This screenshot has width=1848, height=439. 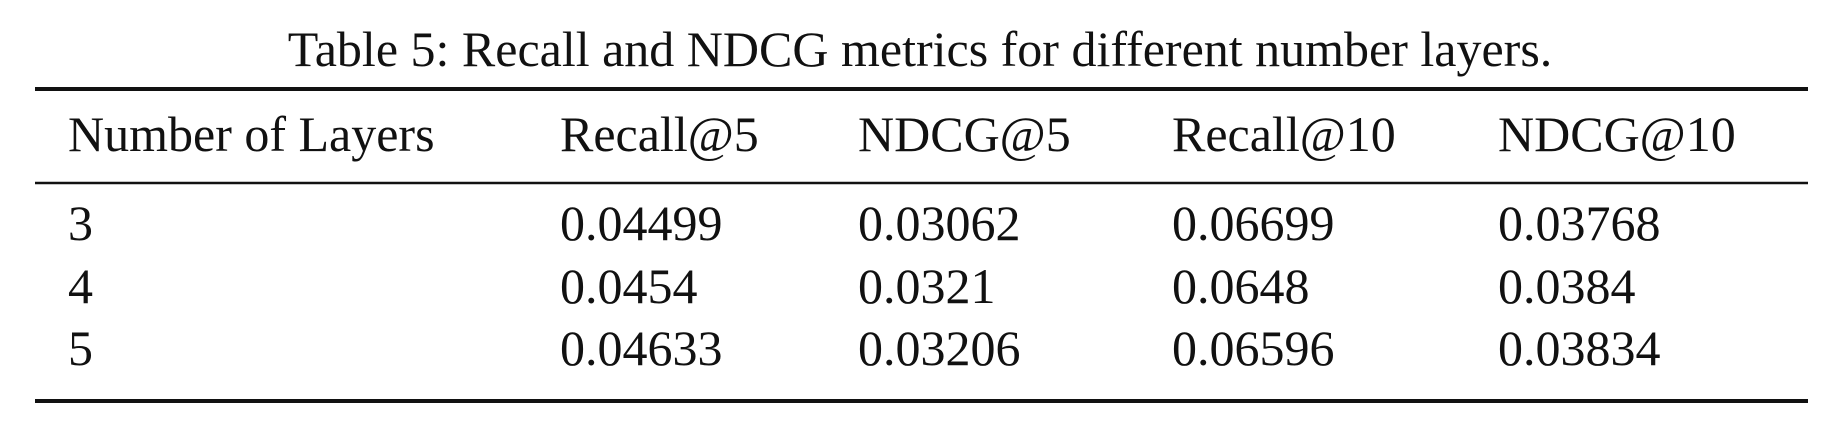 What do you see at coordinates (1253, 348) in the screenshot?
I see `table-cell: 0.06596` at bounding box center [1253, 348].